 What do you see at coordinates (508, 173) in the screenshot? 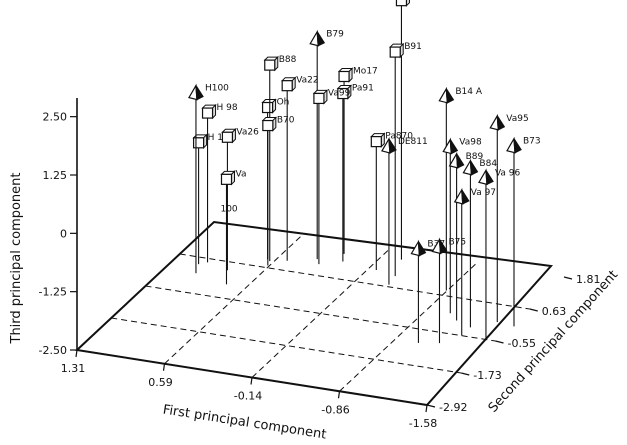
I see `point-label: Va 96` at bounding box center [508, 173].